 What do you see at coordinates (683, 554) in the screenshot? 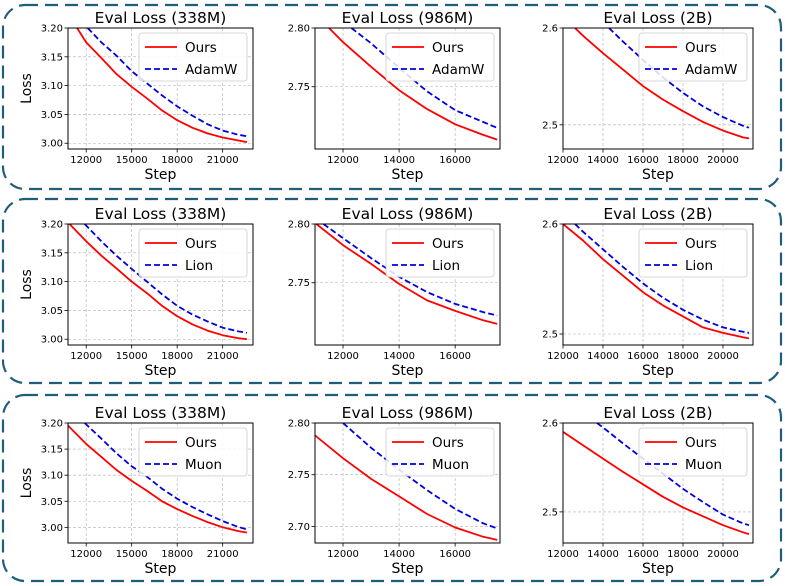
I see `chart-9-x-tick-label: 18000` at bounding box center [683, 554].